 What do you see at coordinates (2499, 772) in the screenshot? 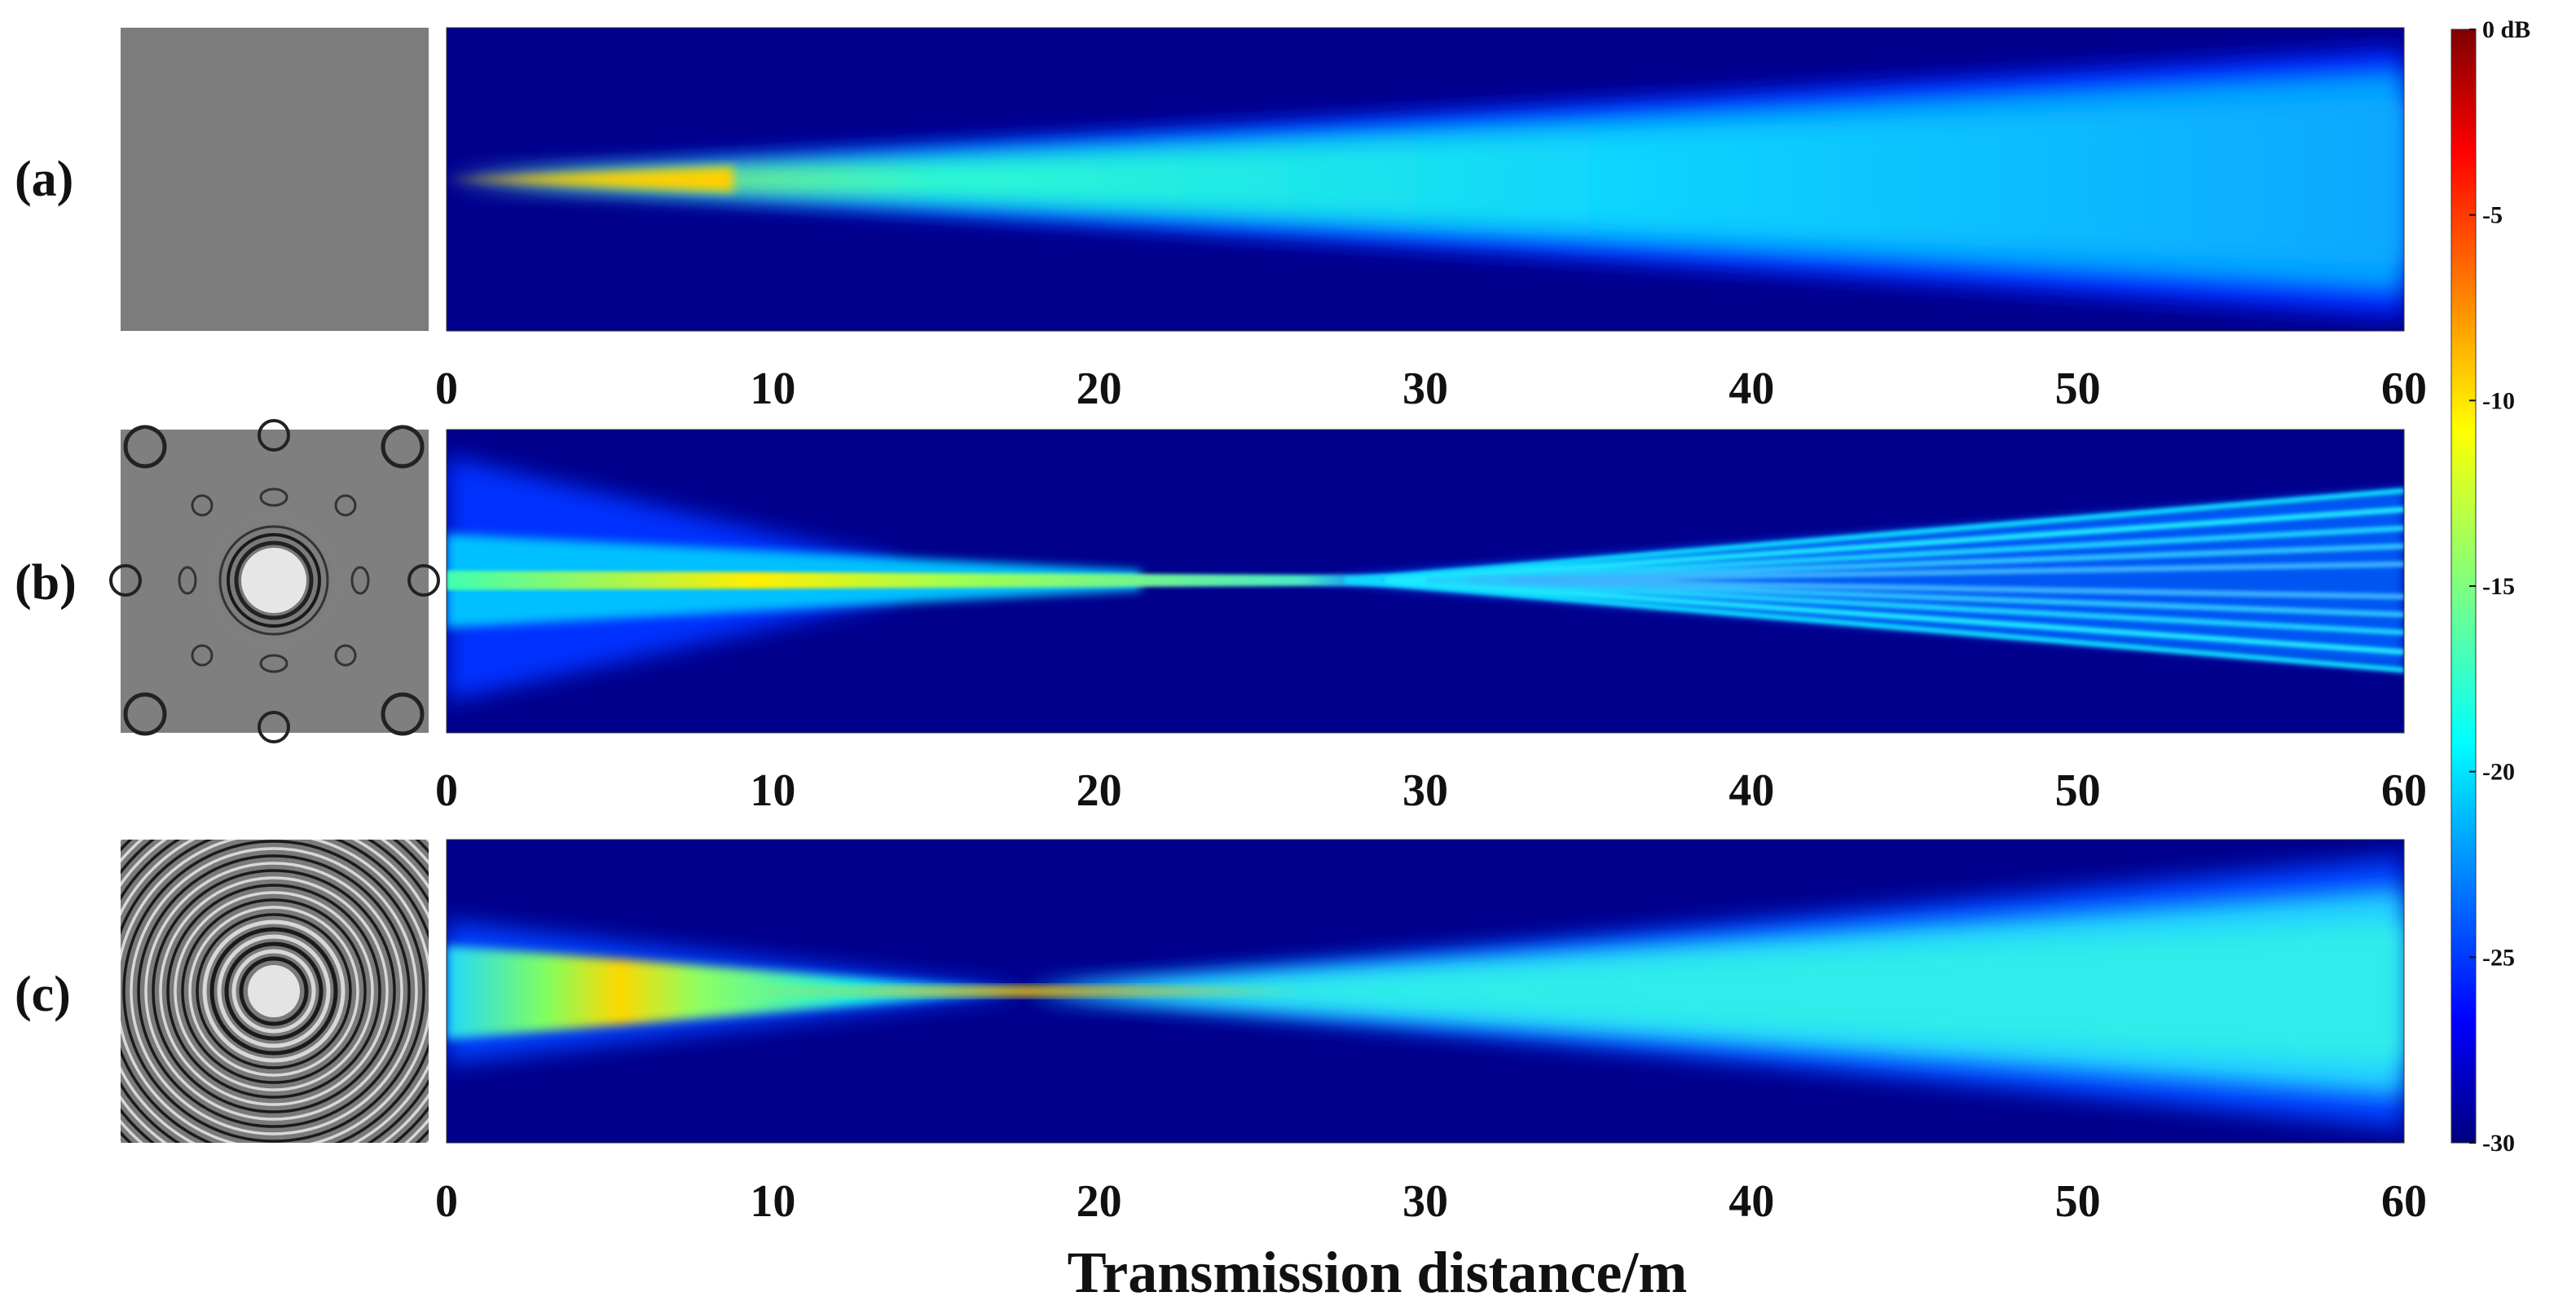
I see `colorbar-tick-label: -20` at bounding box center [2499, 772].